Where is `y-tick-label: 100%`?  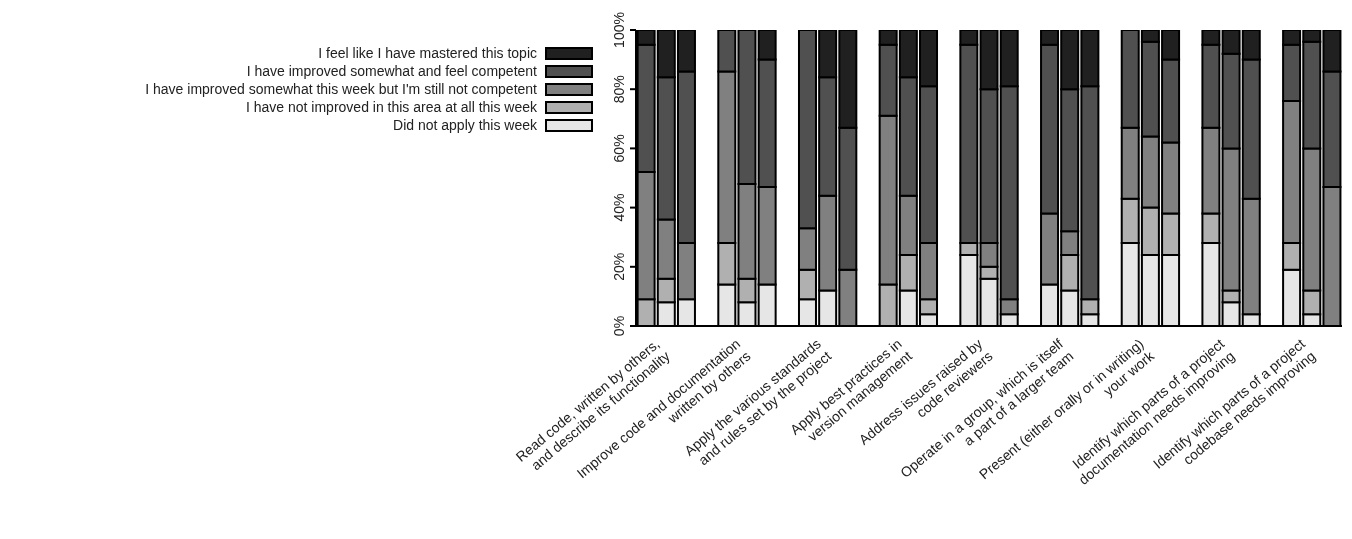 y-tick-label: 100% is located at coordinates (619, 30).